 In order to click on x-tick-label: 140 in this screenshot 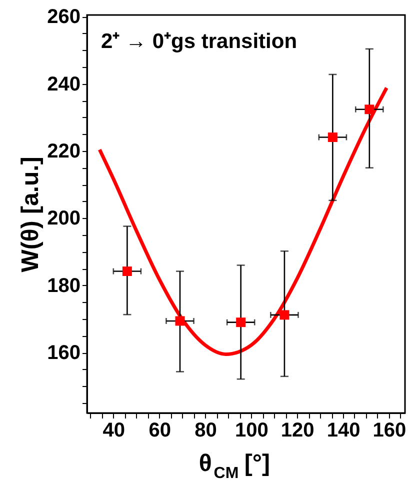, I will do `click(343, 431)`.